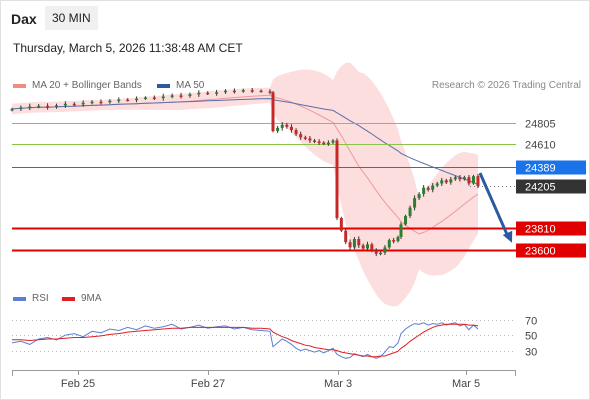  Describe the element at coordinates (68, 298) in the screenshot. I see `legend-rsi-ma-swatch` at that location.